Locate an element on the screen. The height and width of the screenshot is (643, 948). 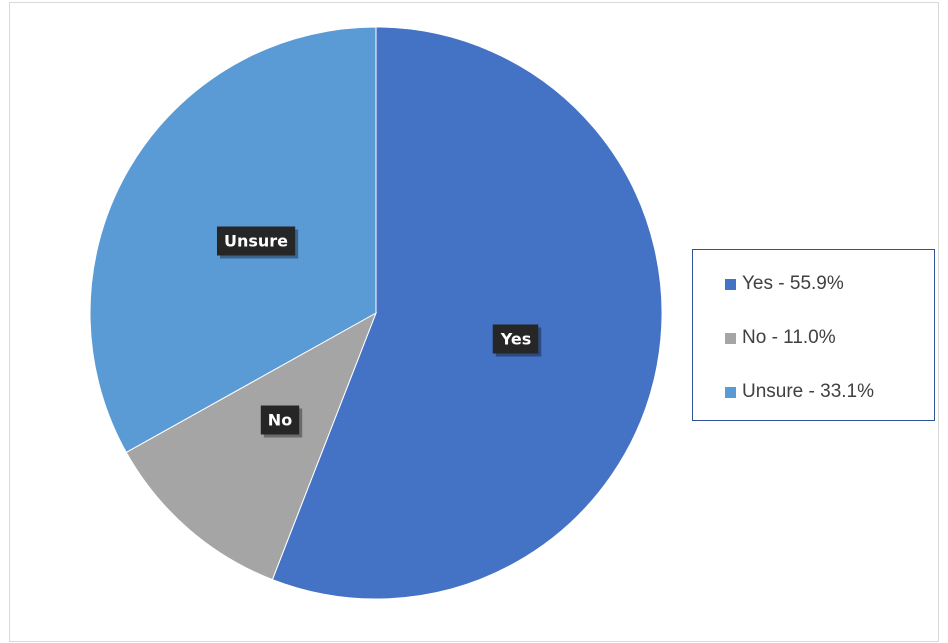
legend-entry-unsure: Unsure - 33.1% is located at coordinates (799, 392).